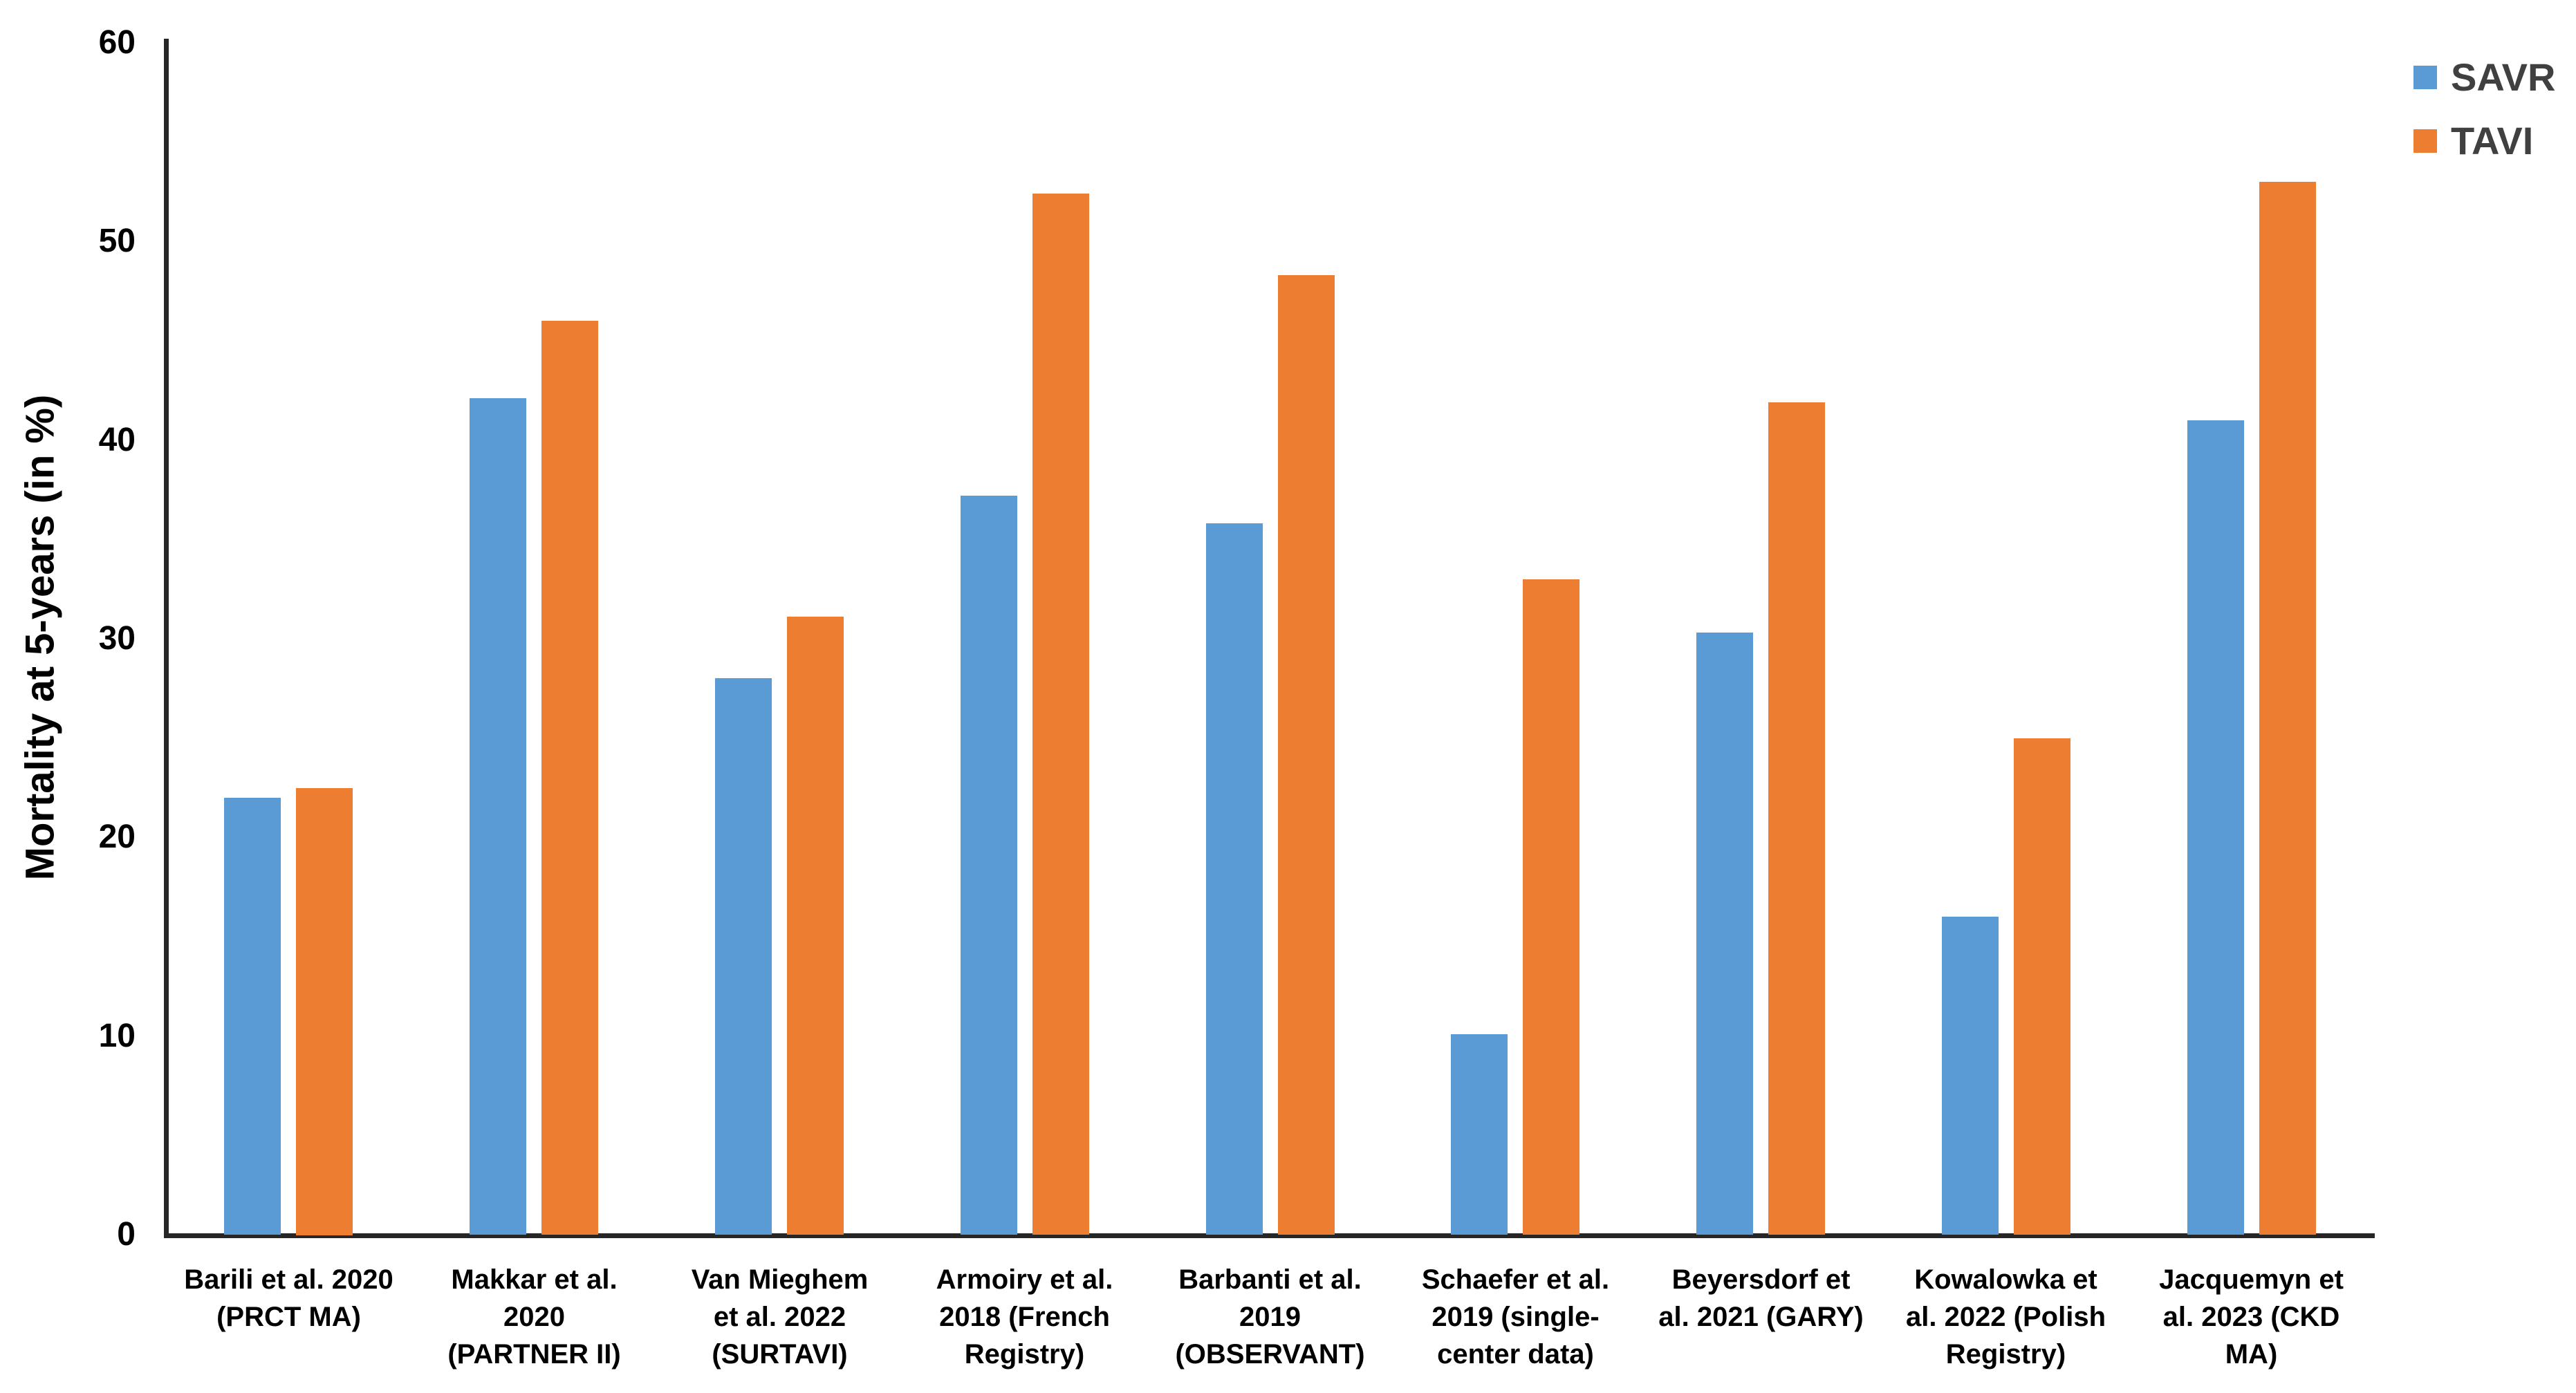  What do you see at coordinates (1270, 1235) in the screenshot?
I see `x-axis-line` at bounding box center [1270, 1235].